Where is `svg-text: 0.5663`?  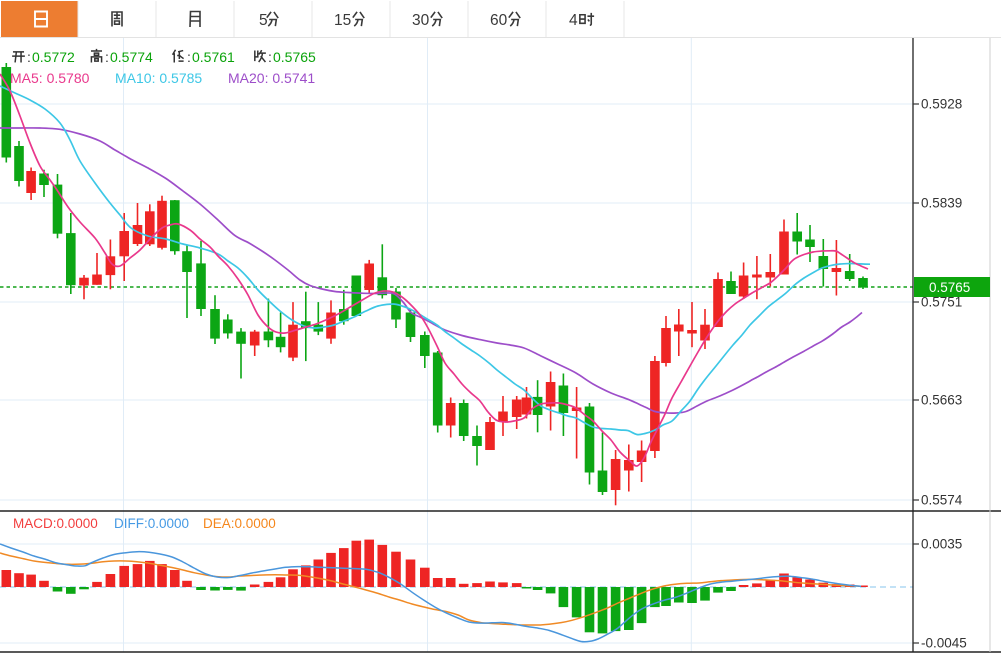 svg-text: 0.5663 is located at coordinates (941, 400).